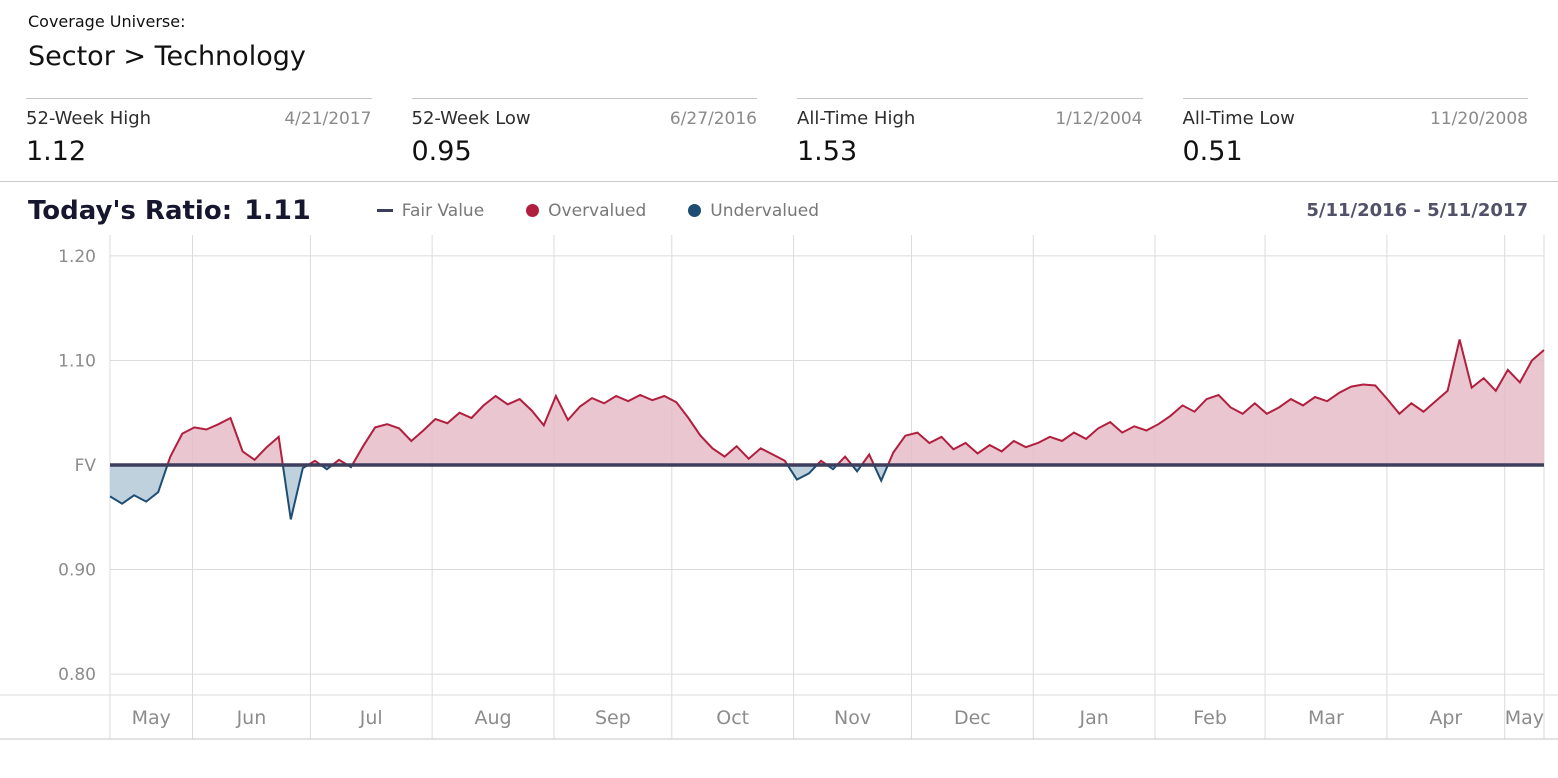 The width and height of the screenshot is (1558, 778). Describe the element at coordinates (1417, 210) in the screenshot. I see `chart-date-range: 5/11/2016 - 5/11/2017` at that location.